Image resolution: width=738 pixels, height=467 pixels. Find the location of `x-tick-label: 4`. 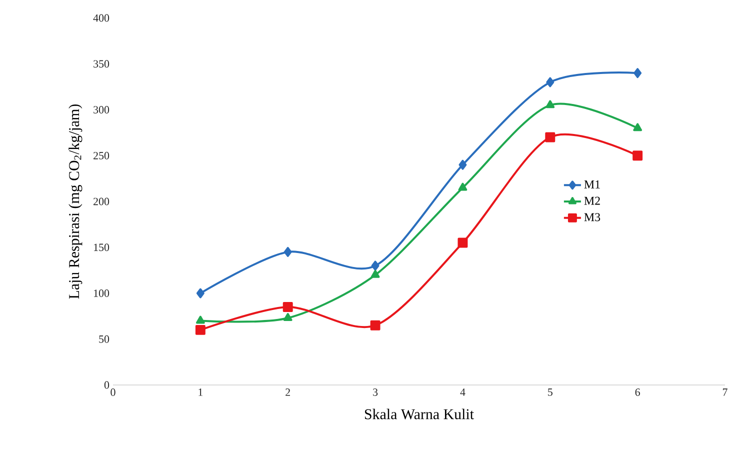

x-tick-label: 4 is located at coordinates (463, 392).